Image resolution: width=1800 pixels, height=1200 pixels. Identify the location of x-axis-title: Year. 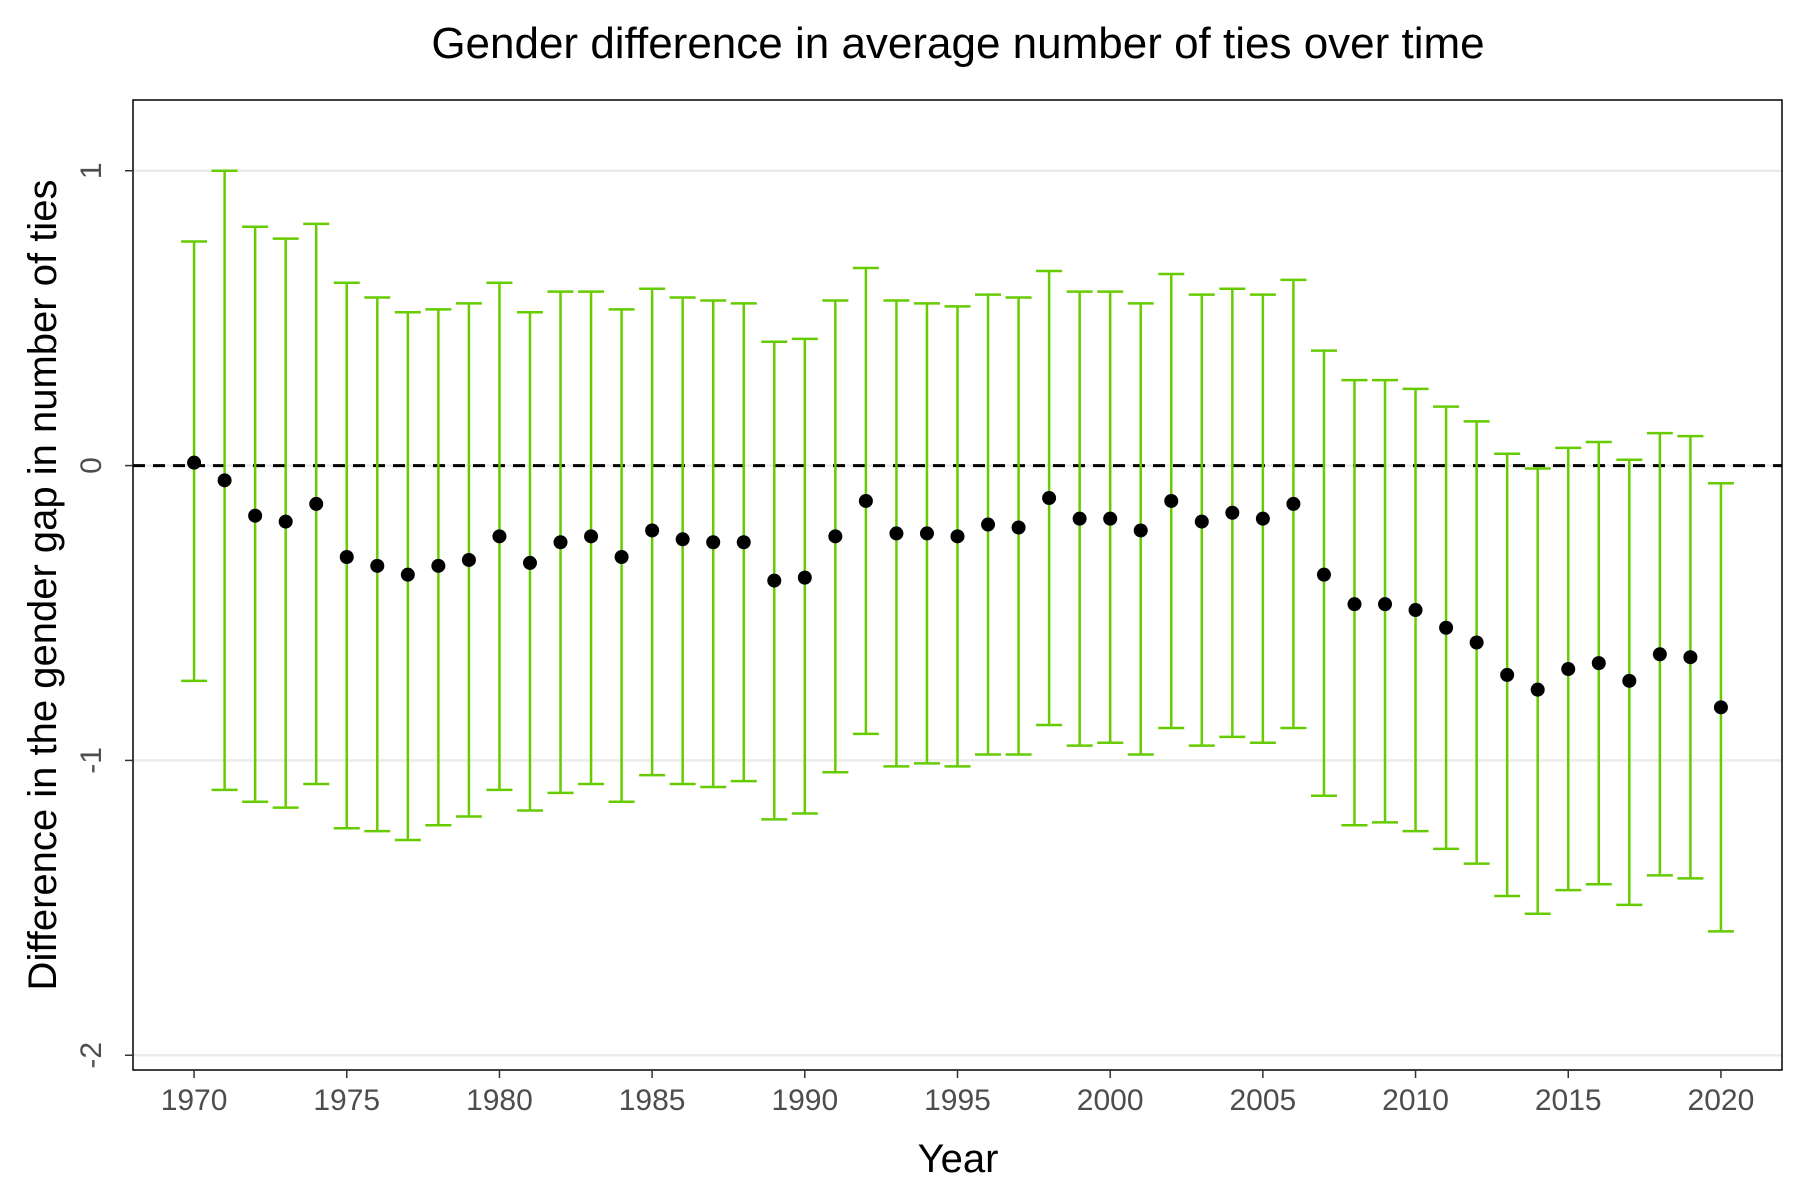
(958, 1159).